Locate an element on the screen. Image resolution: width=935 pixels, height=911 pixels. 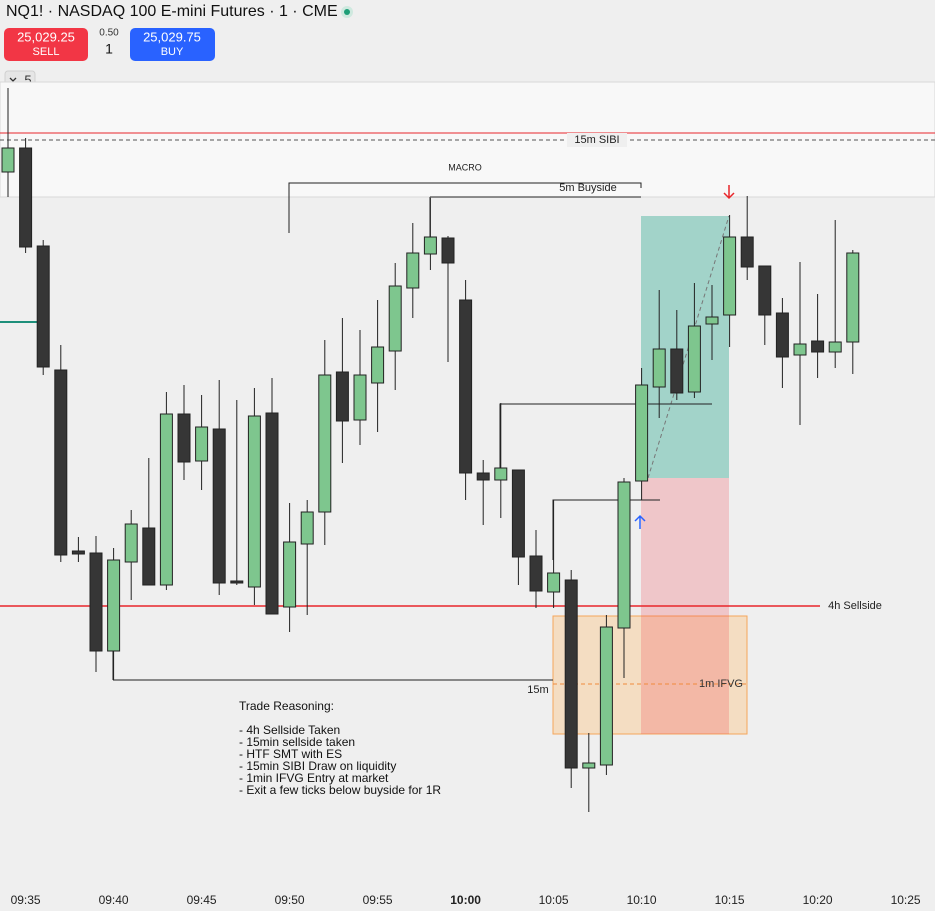
buy-price: 25,029.75 is located at coordinates (172, 36).